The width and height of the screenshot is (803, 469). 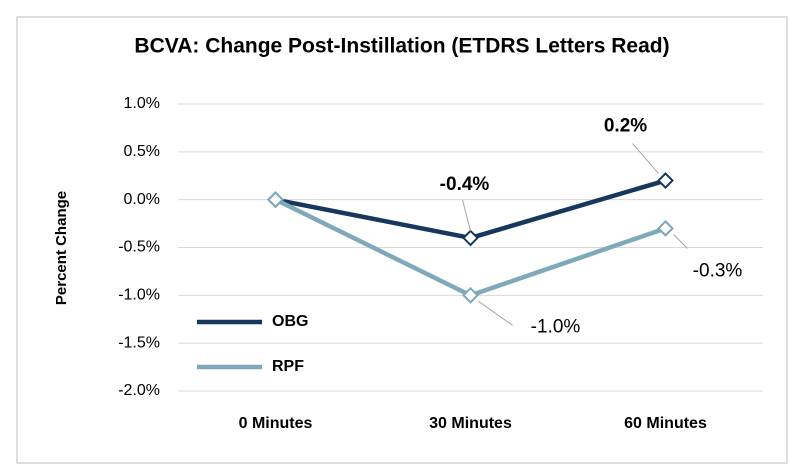 What do you see at coordinates (470, 423) in the screenshot?
I see `x-tick-label: 30 Minutes` at bounding box center [470, 423].